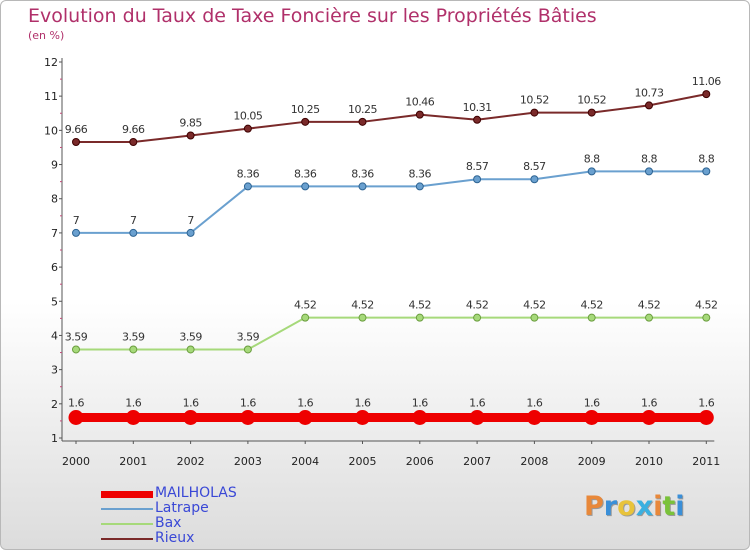  I want to click on x-tick-label: 2000, so click(76, 461).